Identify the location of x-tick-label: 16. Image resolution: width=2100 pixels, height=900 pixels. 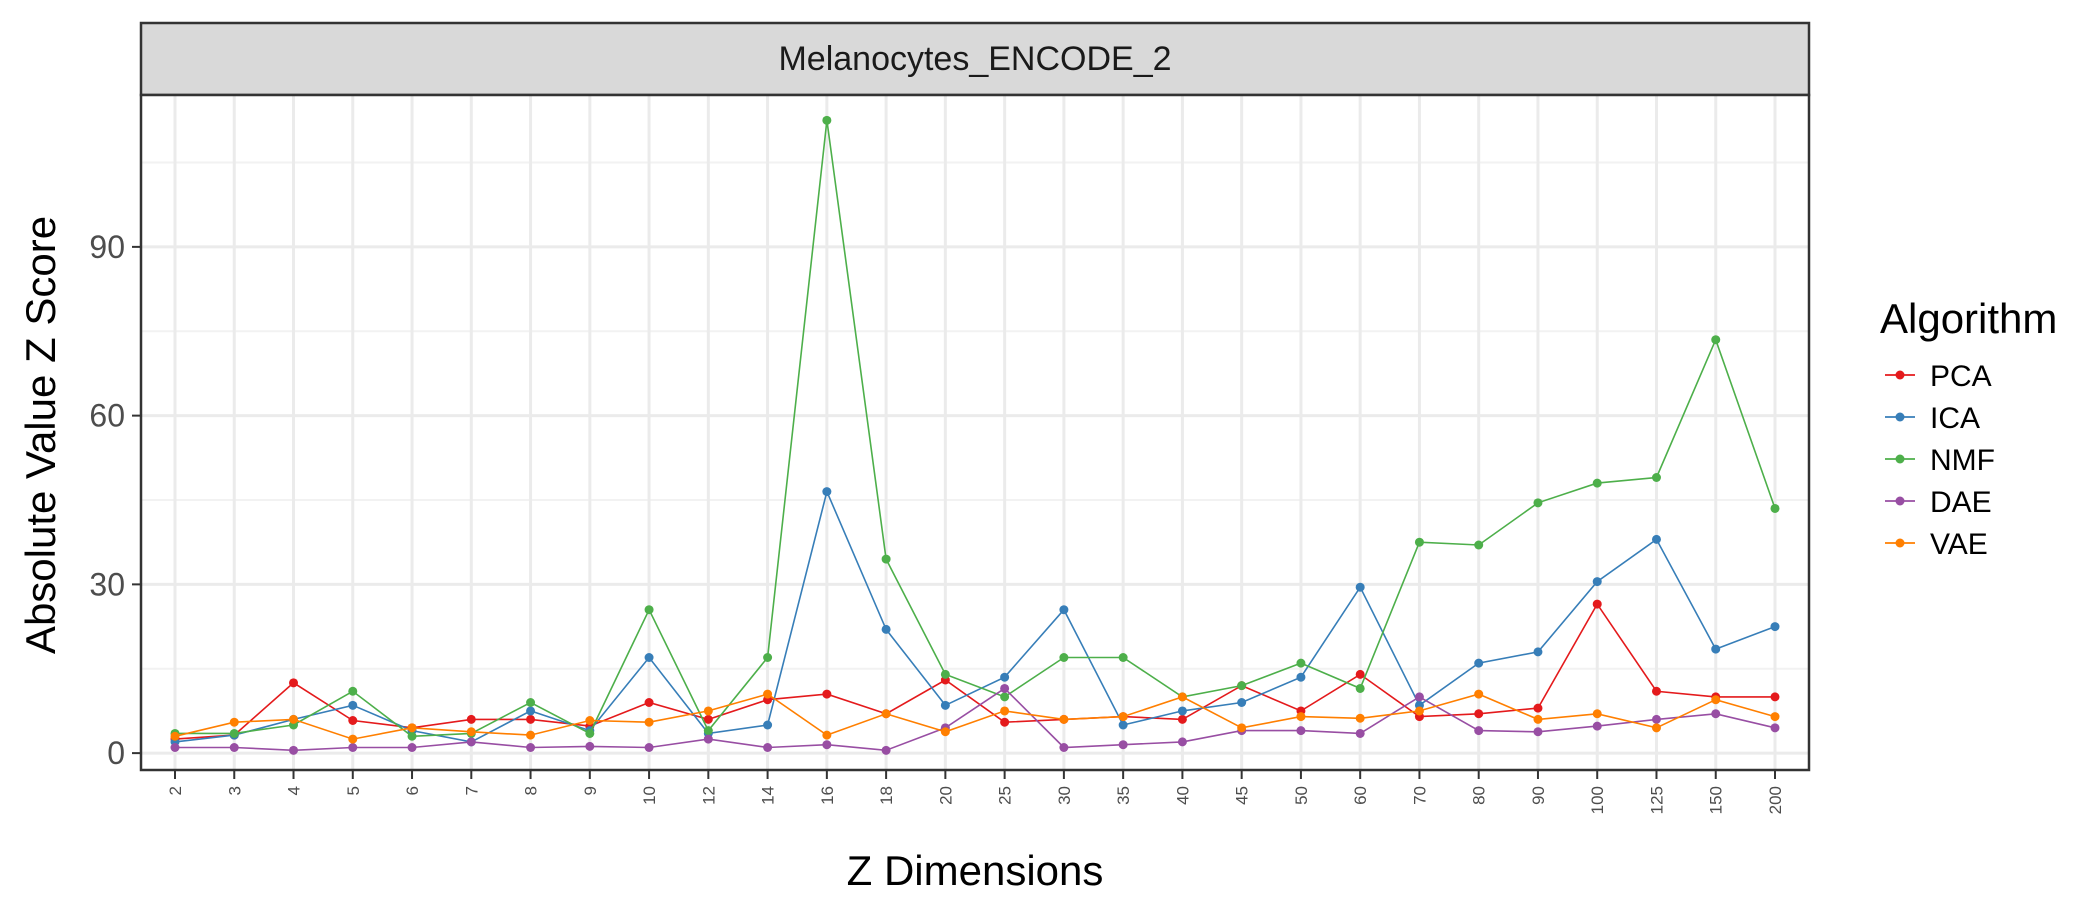
(827, 795).